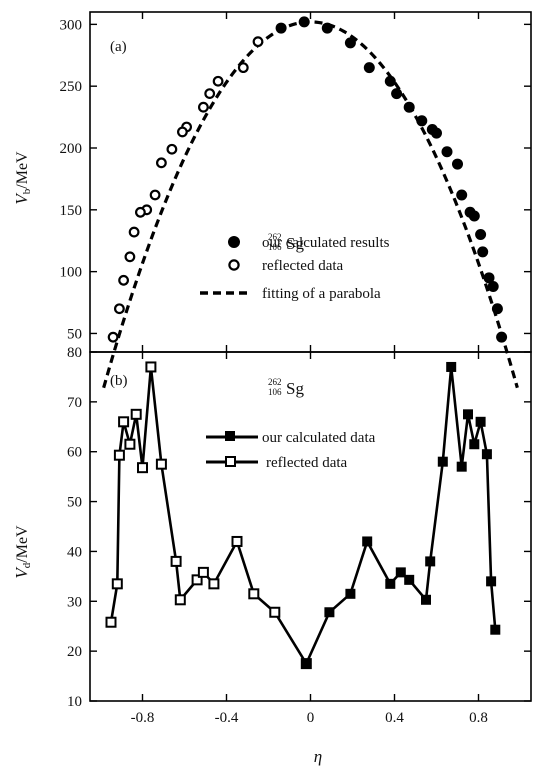 Image resolution: width=536 pixels, height=770 pixels. I want to click on panel-b-ytick-label: 20, so click(74, 652).